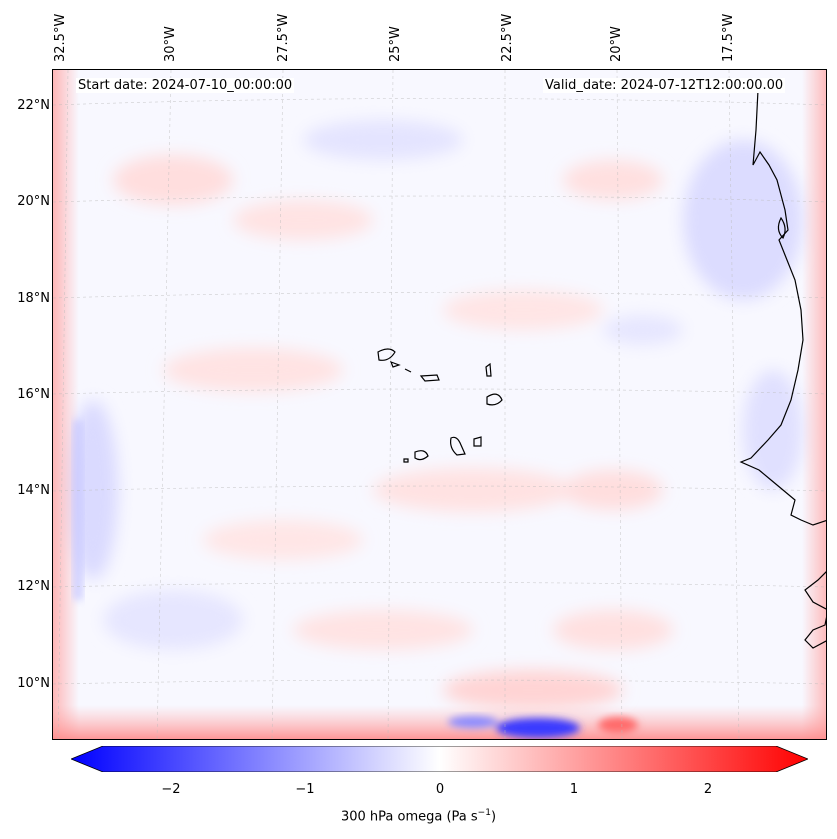  I want to click on lon-label: 20°W, so click(616, 44).